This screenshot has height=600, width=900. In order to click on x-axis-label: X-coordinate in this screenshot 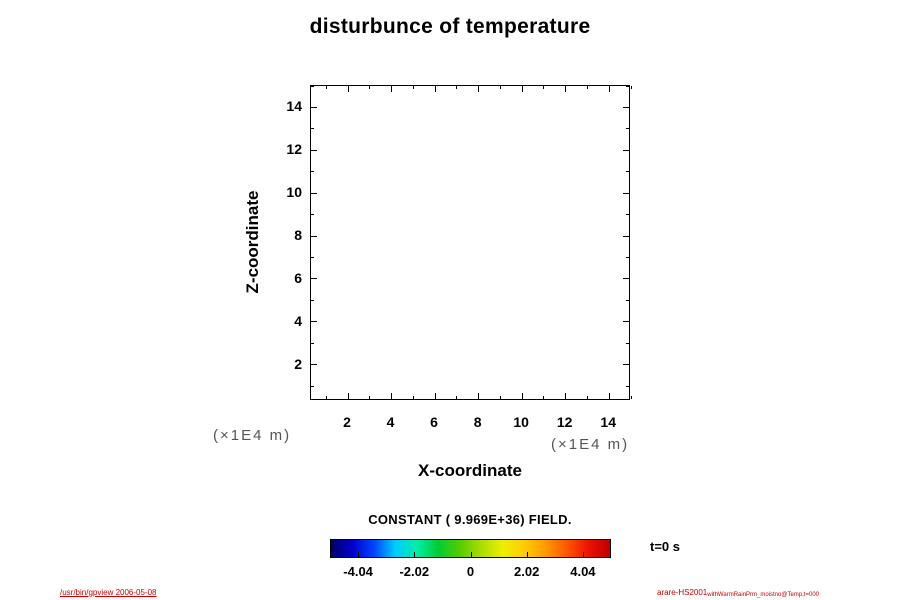, I will do `click(470, 470)`.